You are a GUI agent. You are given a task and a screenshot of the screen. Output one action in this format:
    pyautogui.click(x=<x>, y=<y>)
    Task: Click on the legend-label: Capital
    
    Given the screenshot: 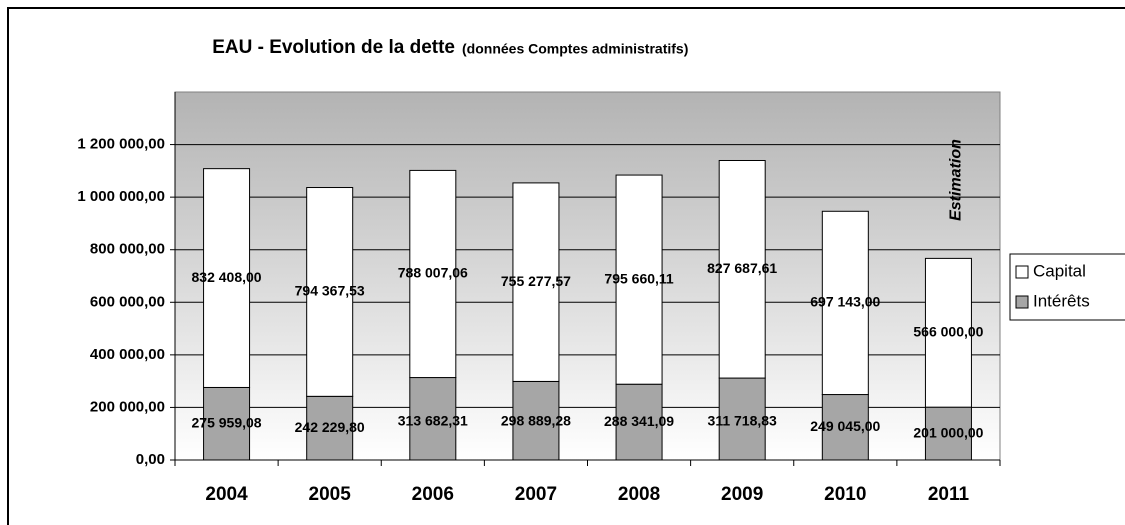 What is the action you would take?
    pyautogui.click(x=1059, y=270)
    